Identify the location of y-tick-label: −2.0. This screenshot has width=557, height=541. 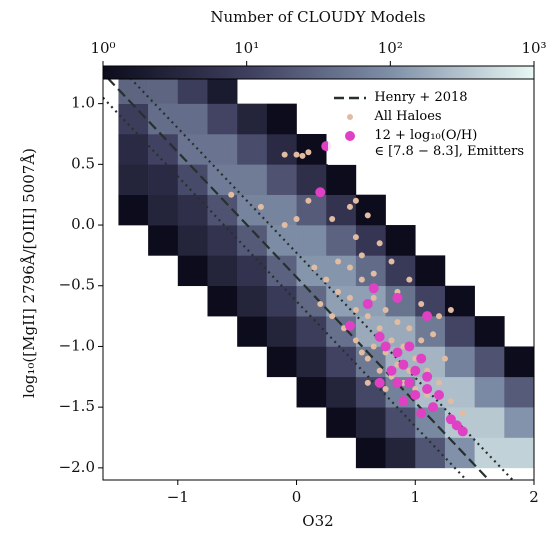
(77, 467).